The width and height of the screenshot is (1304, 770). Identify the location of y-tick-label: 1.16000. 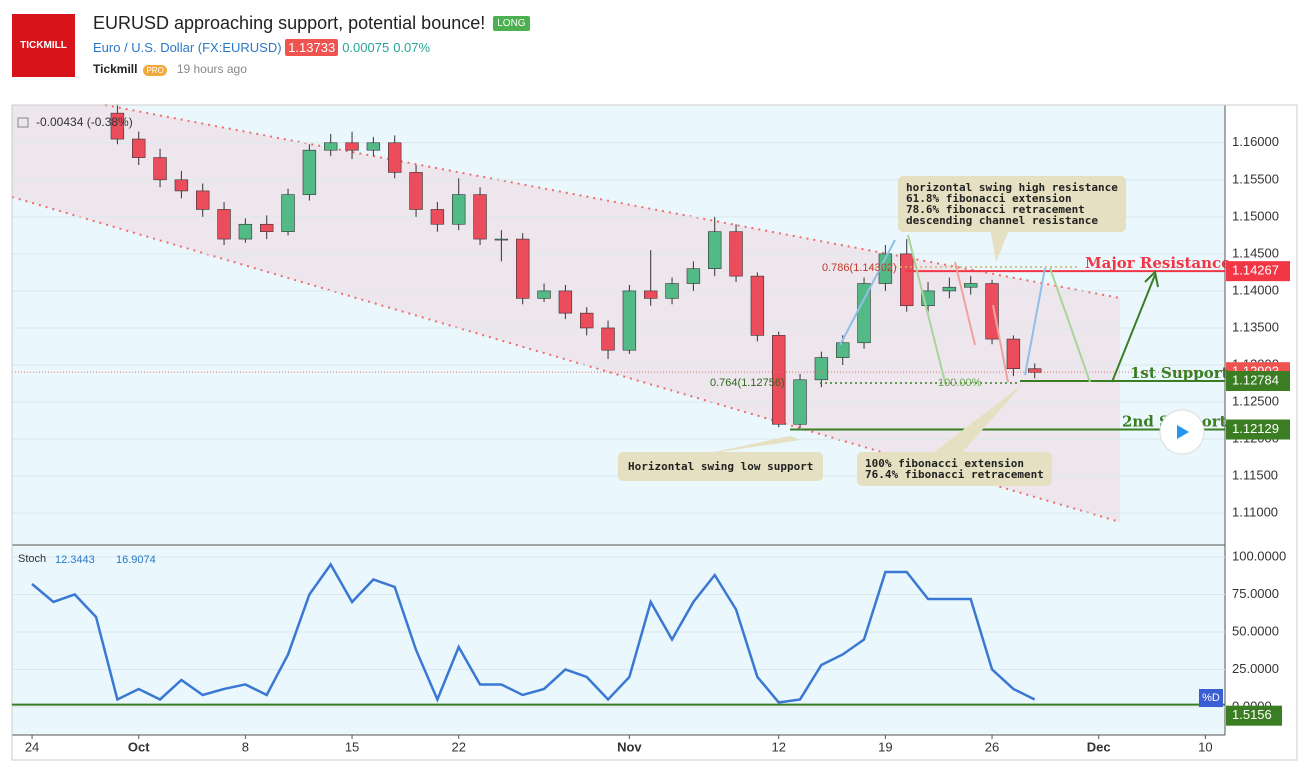
(1255, 141).